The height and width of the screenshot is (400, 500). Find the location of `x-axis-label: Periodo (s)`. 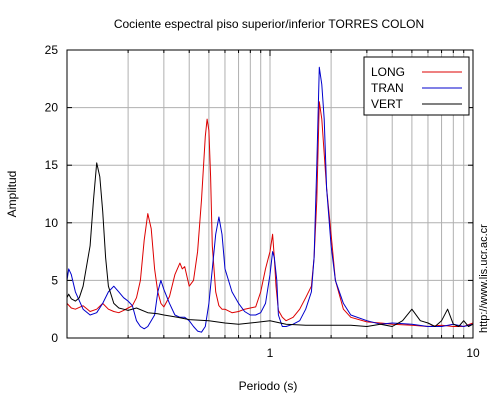

x-axis-label: Periodo (s) is located at coordinates (268, 386).